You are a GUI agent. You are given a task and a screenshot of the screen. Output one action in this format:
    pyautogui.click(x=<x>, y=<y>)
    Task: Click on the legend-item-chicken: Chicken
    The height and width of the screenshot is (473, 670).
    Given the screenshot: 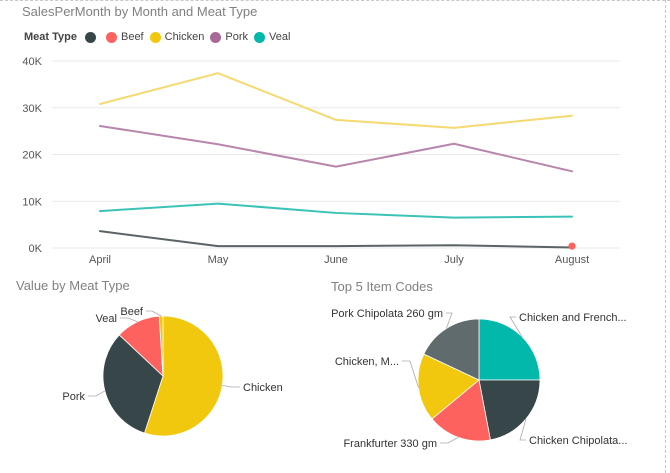 What is the action you would take?
    pyautogui.click(x=177, y=37)
    